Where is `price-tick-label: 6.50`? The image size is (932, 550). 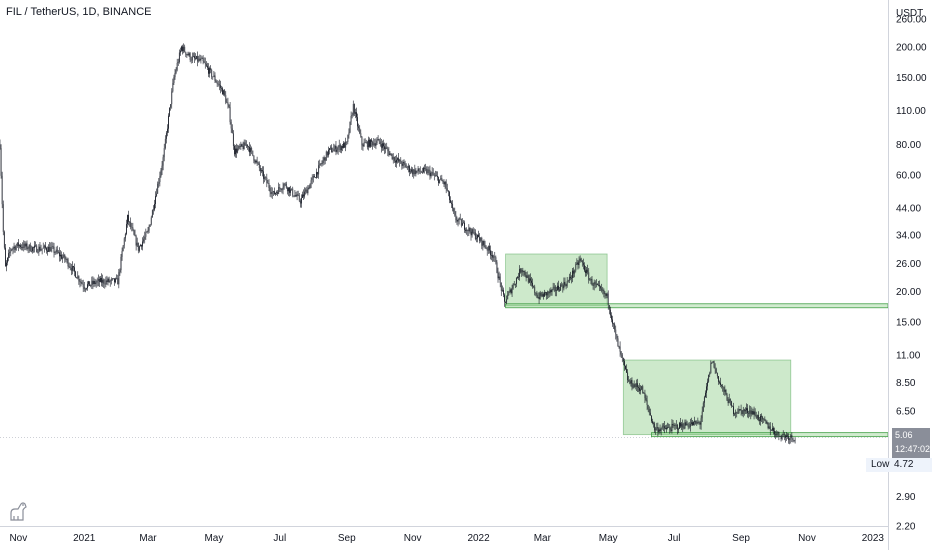
price-tick-label: 6.50 is located at coordinates (906, 411).